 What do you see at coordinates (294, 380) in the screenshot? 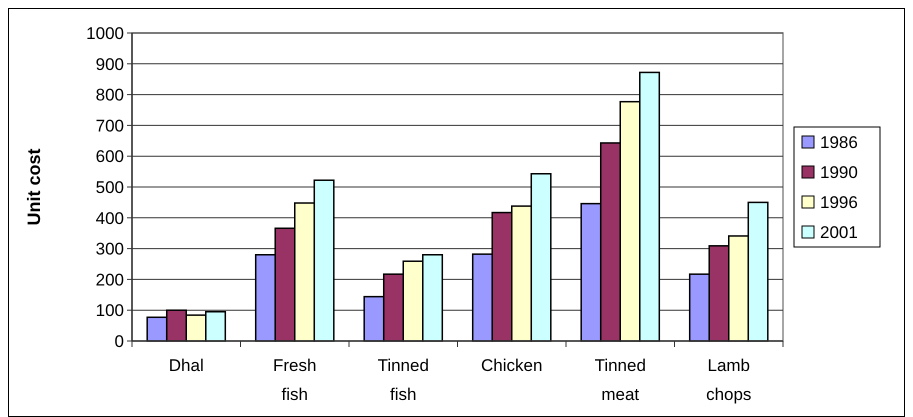
I see `x-tick-label: Fresh fish` at bounding box center [294, 380].